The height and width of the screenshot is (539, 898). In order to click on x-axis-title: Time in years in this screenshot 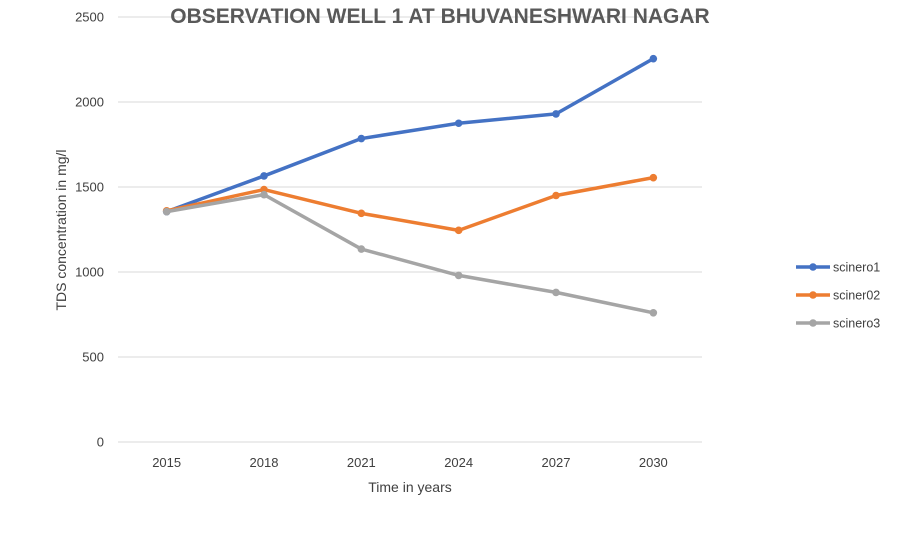, I will do `click(410, 487)`.